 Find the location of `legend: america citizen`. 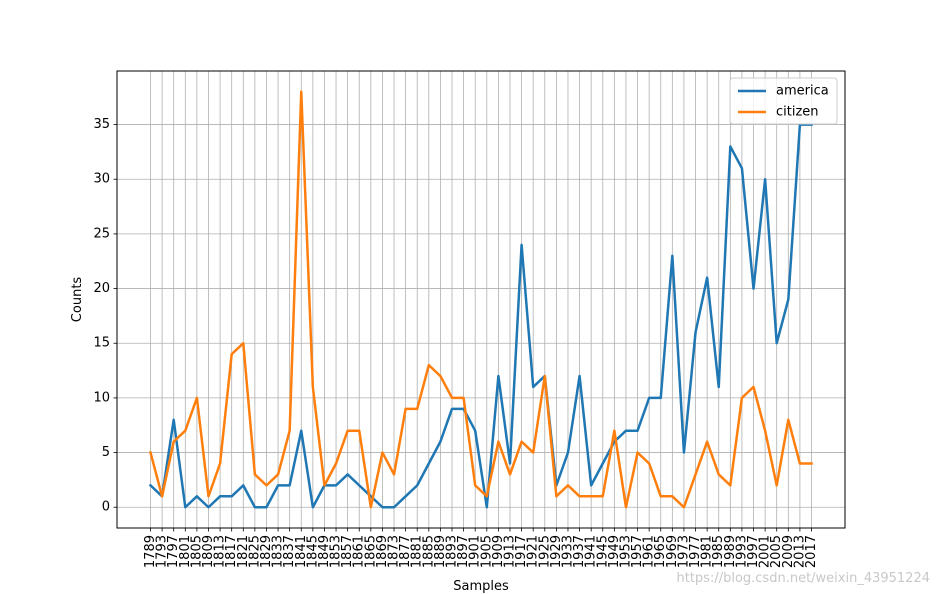

legend: america citizen is located at coordinates (783, 101).